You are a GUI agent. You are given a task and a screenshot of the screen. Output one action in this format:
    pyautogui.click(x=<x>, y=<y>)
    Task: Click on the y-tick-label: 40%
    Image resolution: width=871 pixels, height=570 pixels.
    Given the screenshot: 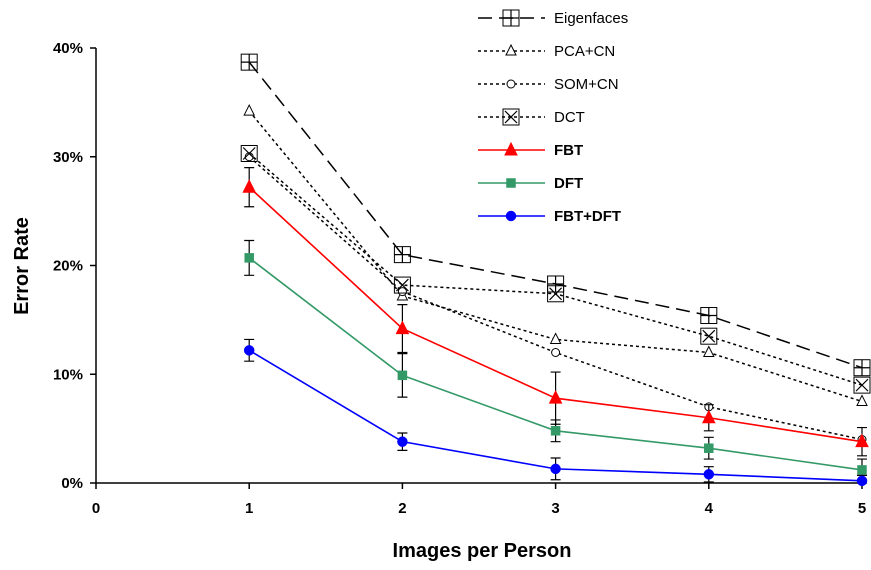 What is the action you would take?
    pyautogui.click(x=68, y=48)
    